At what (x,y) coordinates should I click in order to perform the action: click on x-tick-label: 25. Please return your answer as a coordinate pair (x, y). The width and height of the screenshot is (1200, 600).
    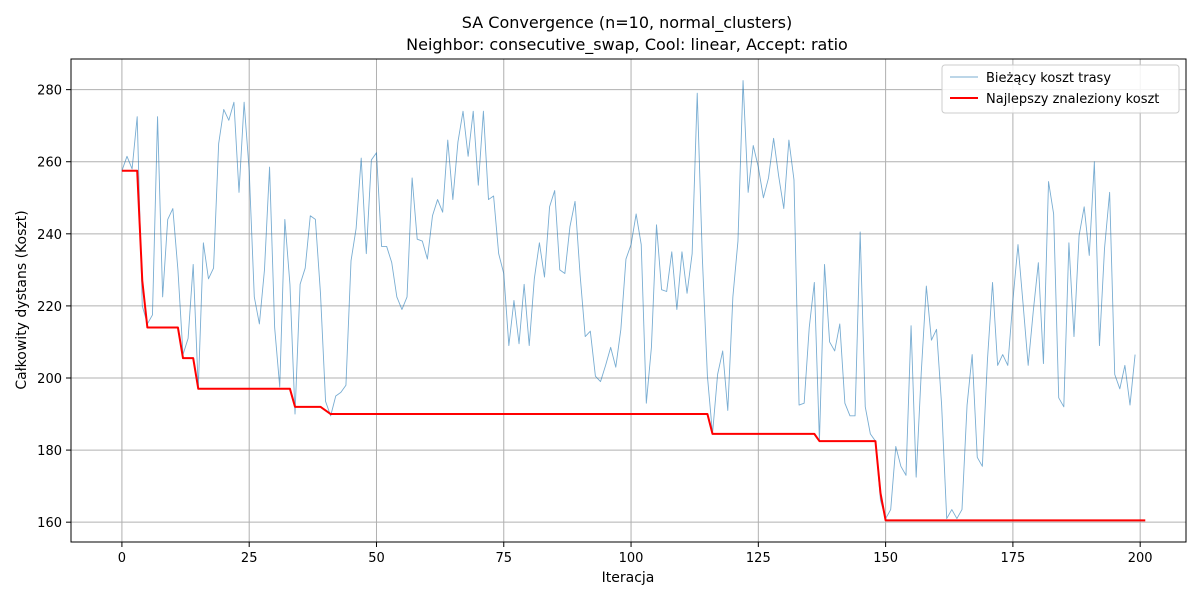
    Looking at the image, I should click on (249, 558).